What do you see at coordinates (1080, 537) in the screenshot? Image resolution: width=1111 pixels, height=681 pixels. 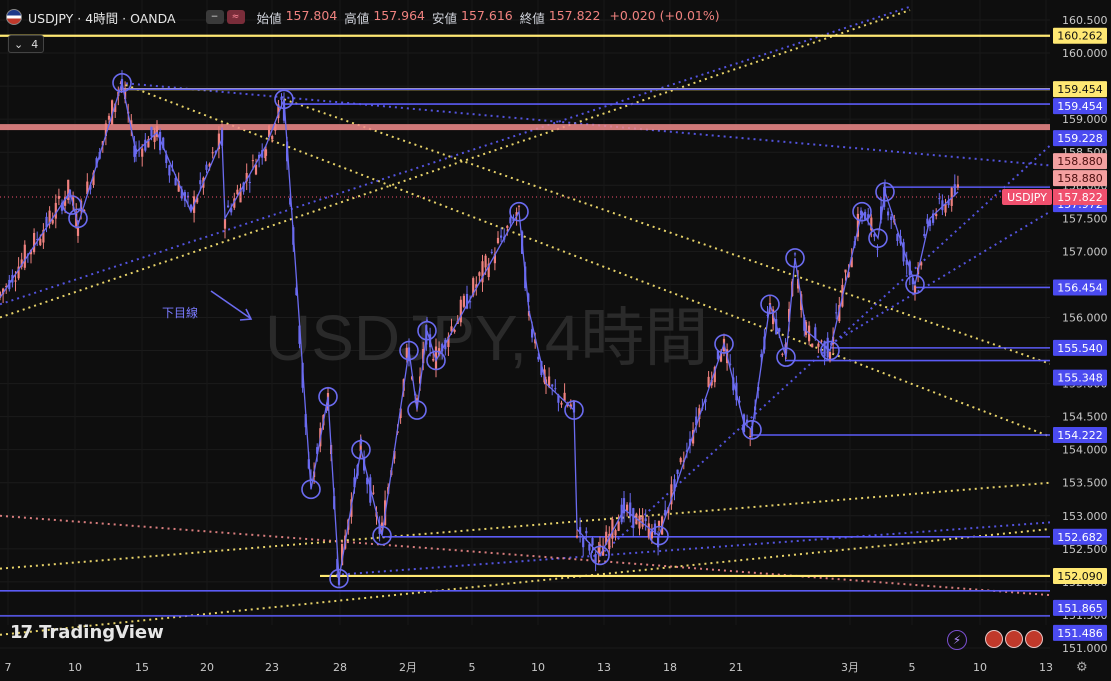 I see `price-level-tag-label: 152.682` at bounding box center [1080, 537].